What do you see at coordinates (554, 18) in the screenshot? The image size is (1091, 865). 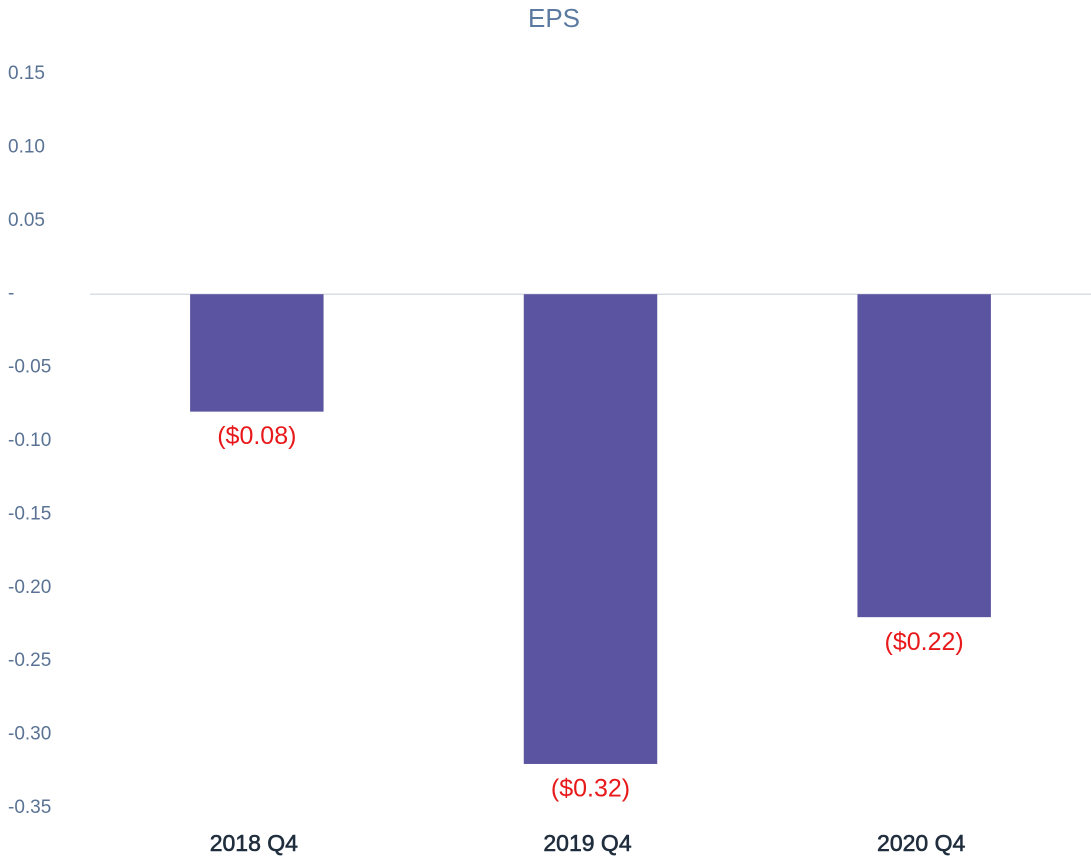 I see `chart-title: EPS` at bounding box center [554, 18].